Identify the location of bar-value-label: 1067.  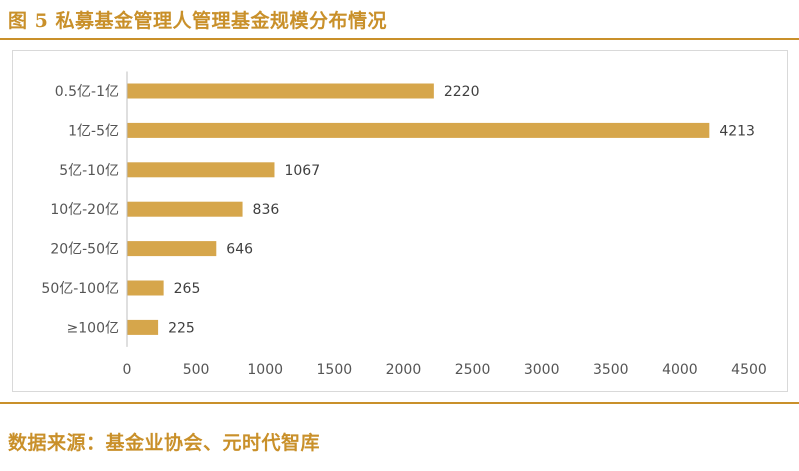
(302, 171).